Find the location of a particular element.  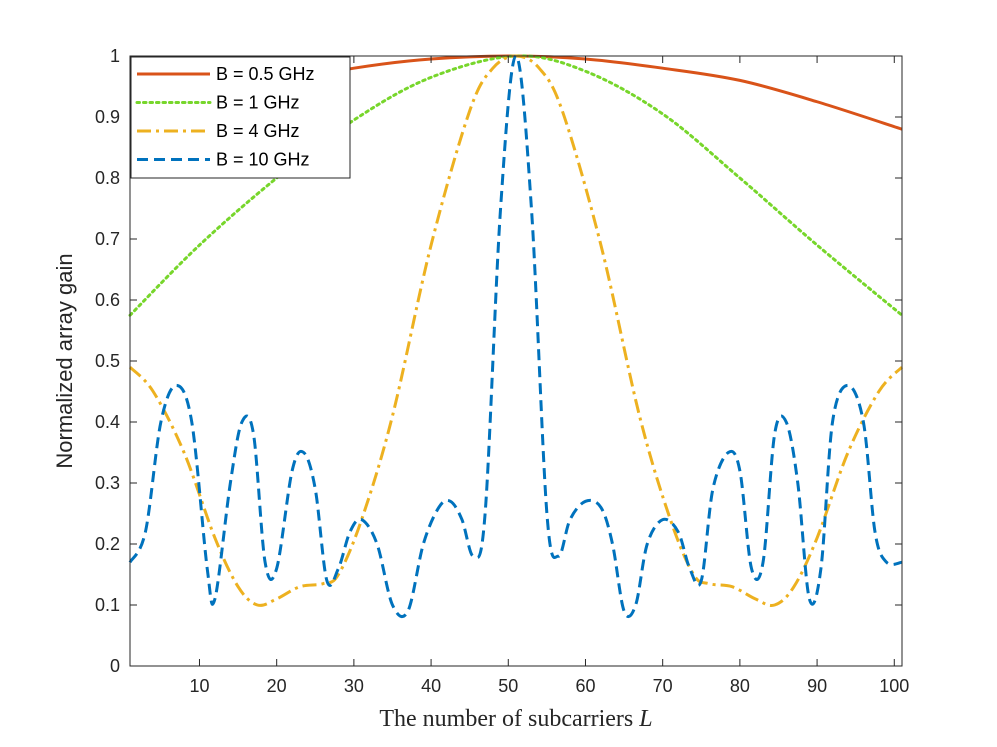

x-tick-label: 20 is located at coordinates (277, 686).